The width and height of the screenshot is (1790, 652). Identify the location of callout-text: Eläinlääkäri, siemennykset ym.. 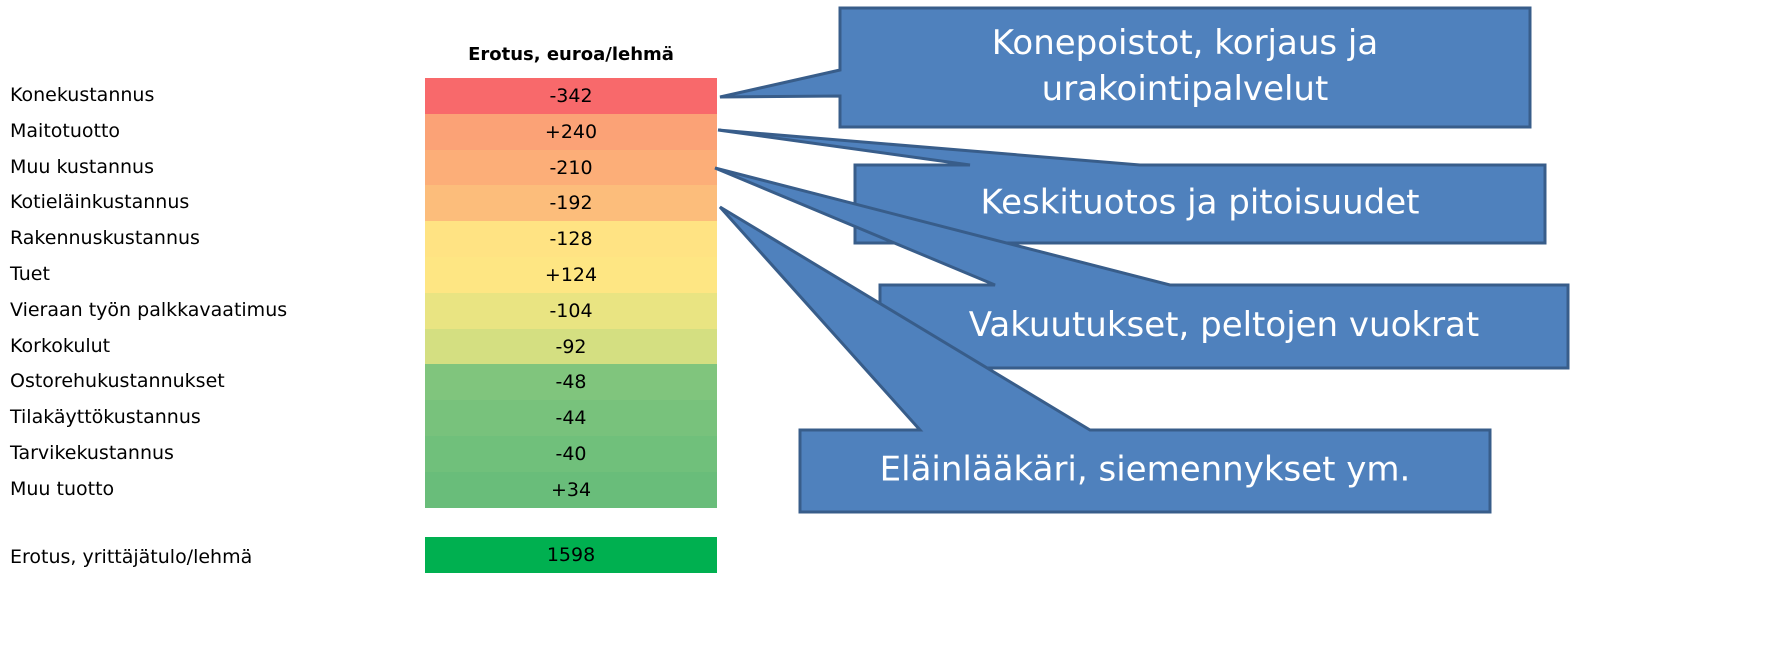
(1145, 470).